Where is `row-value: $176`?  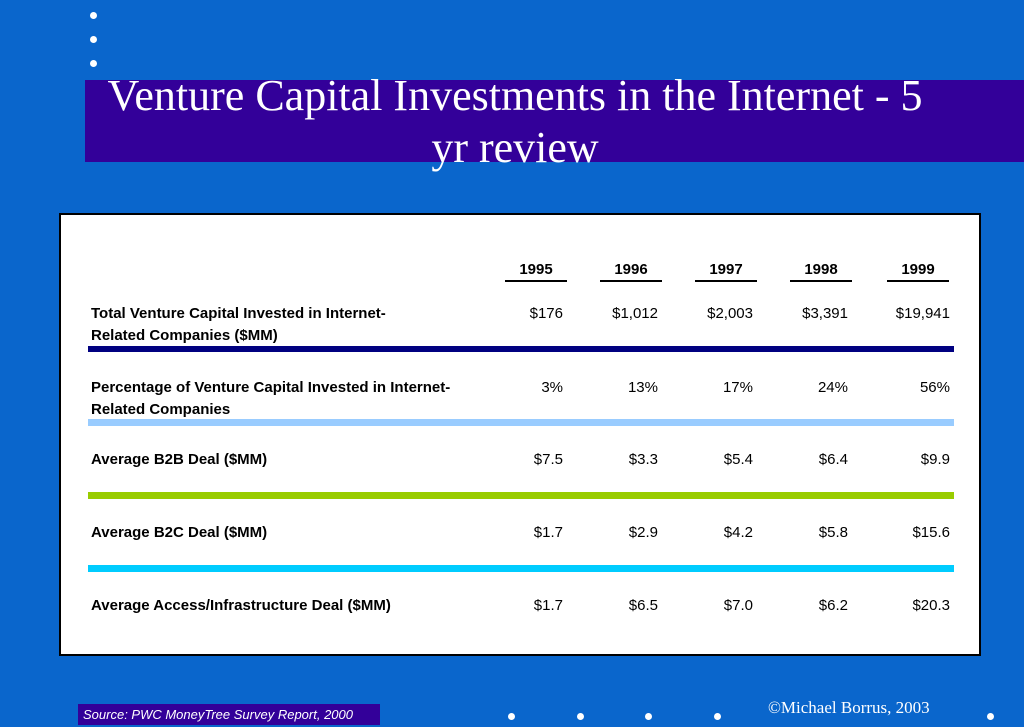 row-value: $176 is located at coordinates (546, 313).